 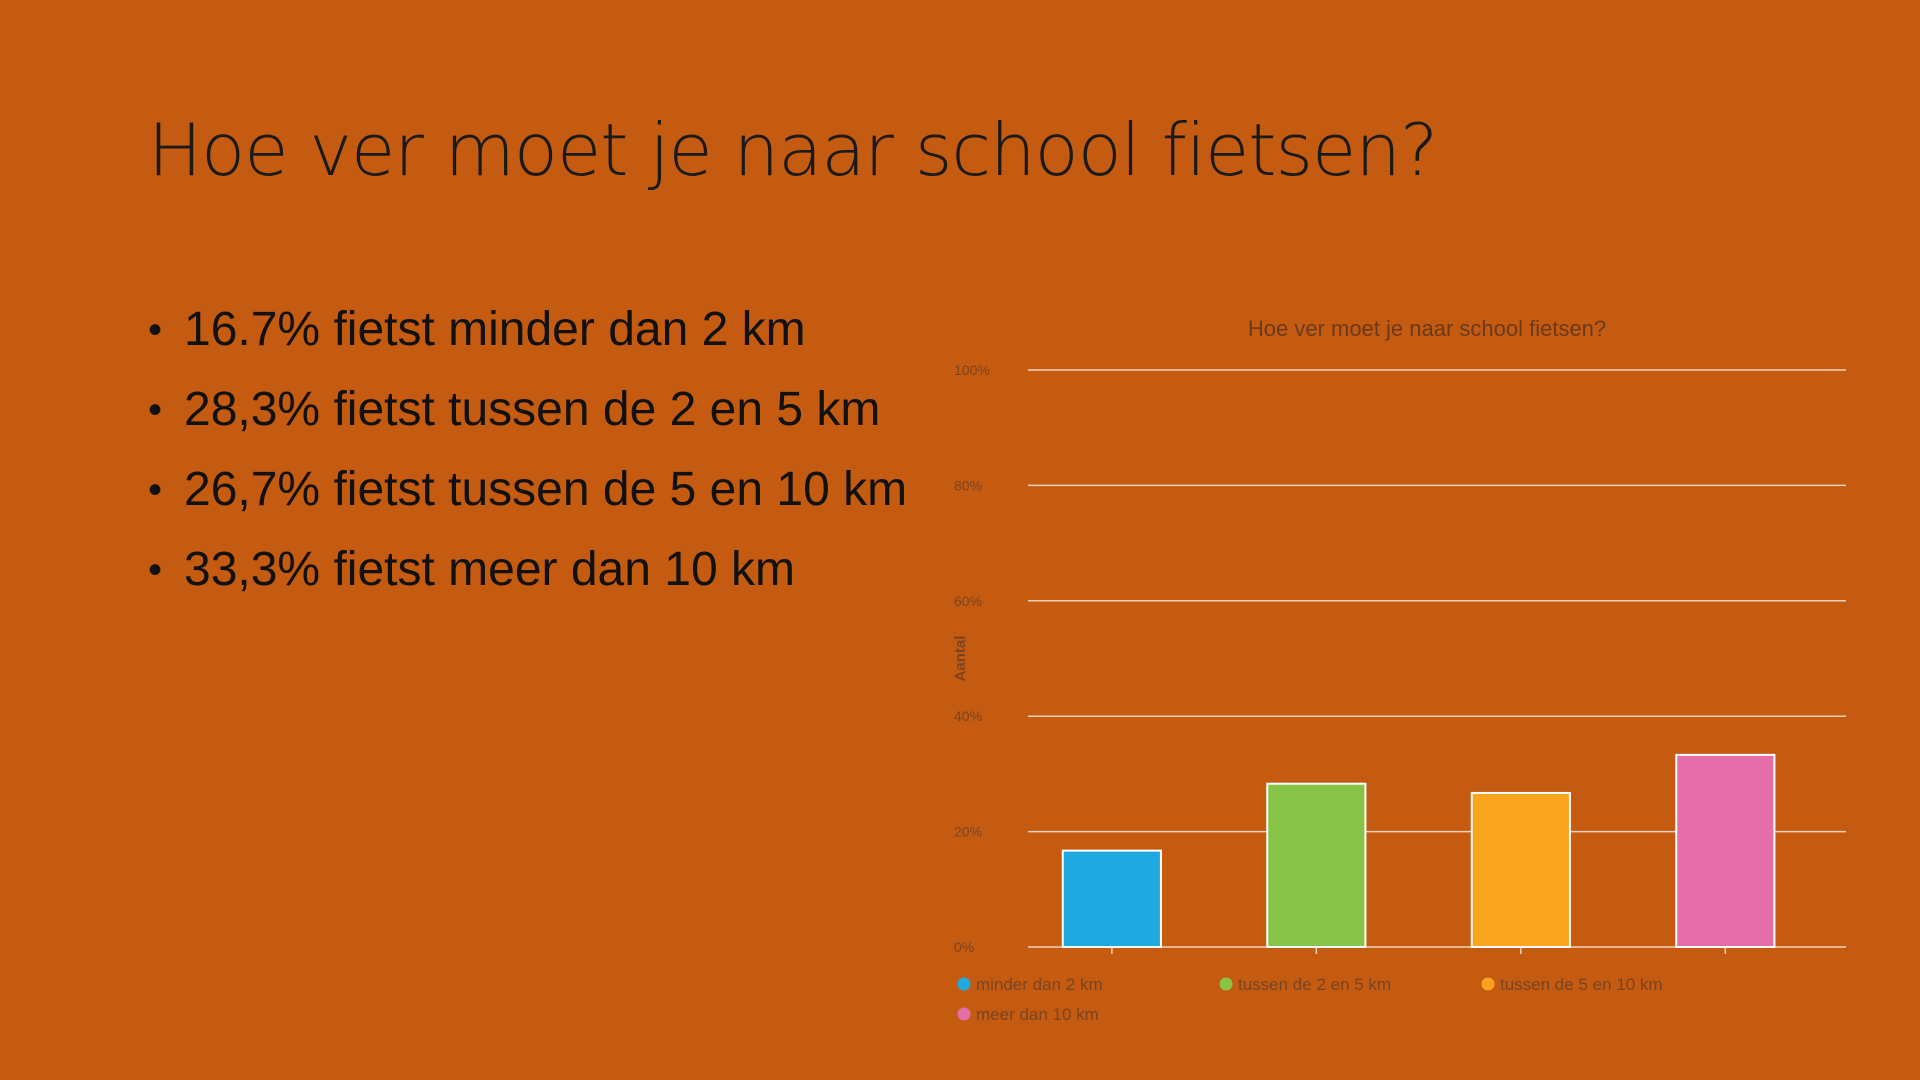 What do you see at coordinates (968, 485) in the screenshot?
I see `y-tick-label: 80%` at bounding box center [968, 485].